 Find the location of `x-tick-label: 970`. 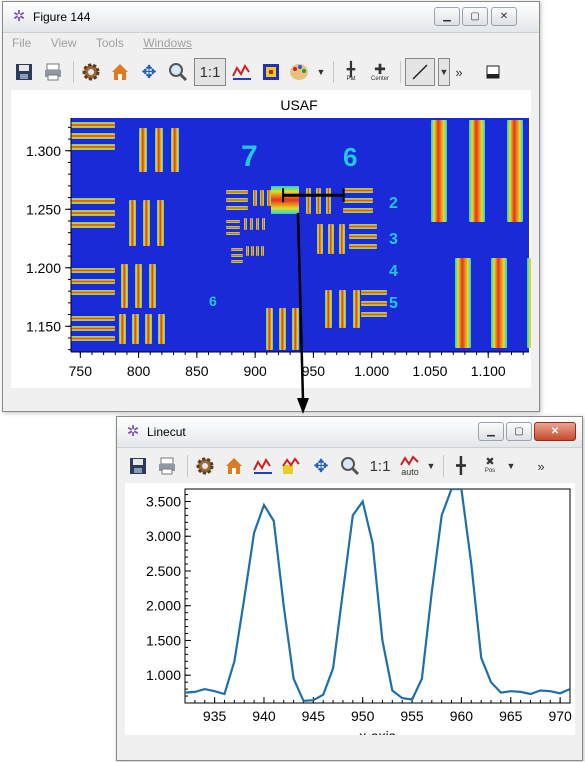

x-tick-label: 970 is located at coordinates (560, 716).